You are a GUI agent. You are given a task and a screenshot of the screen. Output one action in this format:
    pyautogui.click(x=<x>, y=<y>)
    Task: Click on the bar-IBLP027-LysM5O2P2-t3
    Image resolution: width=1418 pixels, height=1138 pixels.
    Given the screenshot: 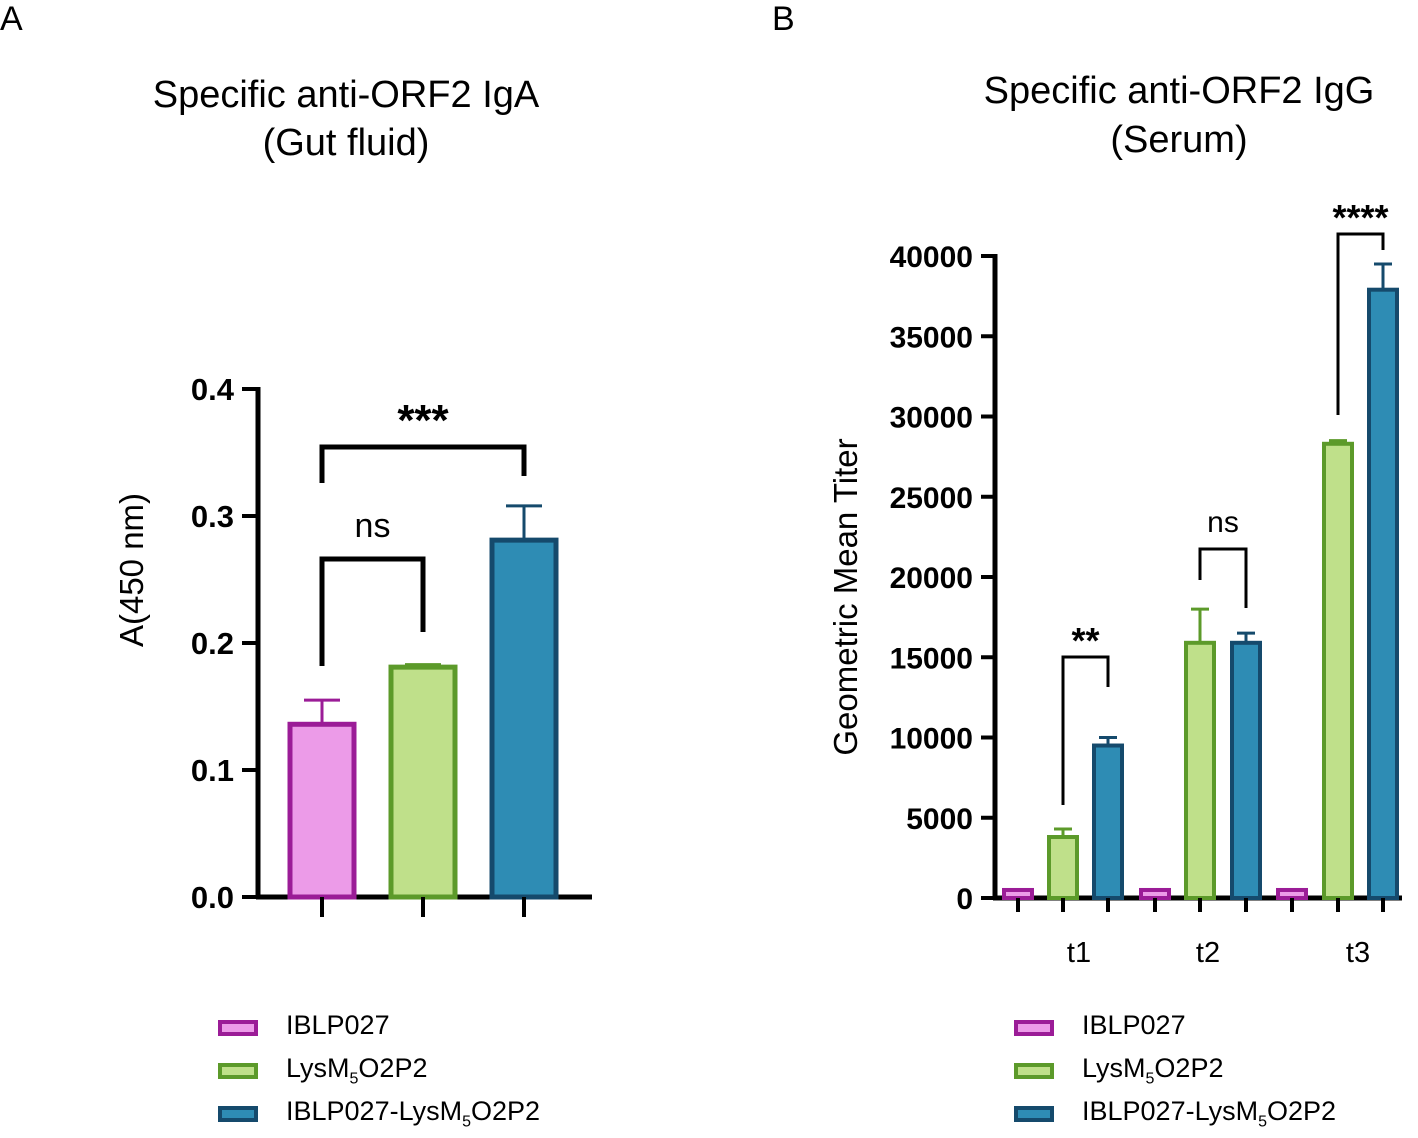 What is the action you would take?
    pyautogui.click(x=1383, y=593)
    